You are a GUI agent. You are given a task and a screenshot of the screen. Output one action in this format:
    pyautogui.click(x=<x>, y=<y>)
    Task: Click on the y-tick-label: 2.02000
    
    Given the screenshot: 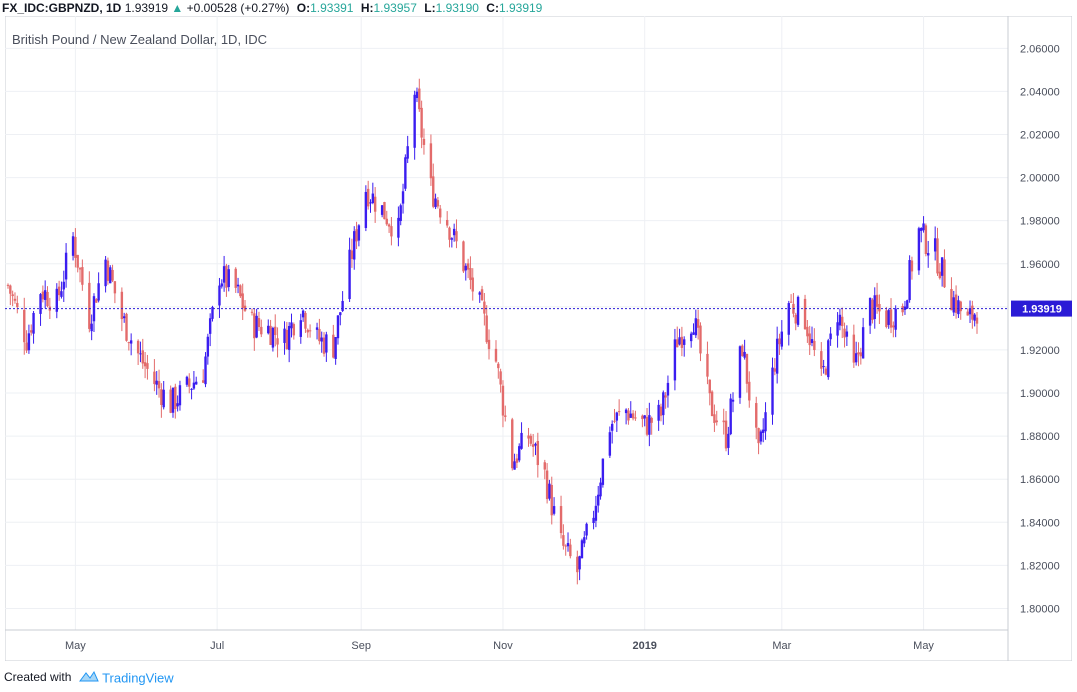 What is the action you would take?
    pyautogui.click(x=1040, y=135)
    